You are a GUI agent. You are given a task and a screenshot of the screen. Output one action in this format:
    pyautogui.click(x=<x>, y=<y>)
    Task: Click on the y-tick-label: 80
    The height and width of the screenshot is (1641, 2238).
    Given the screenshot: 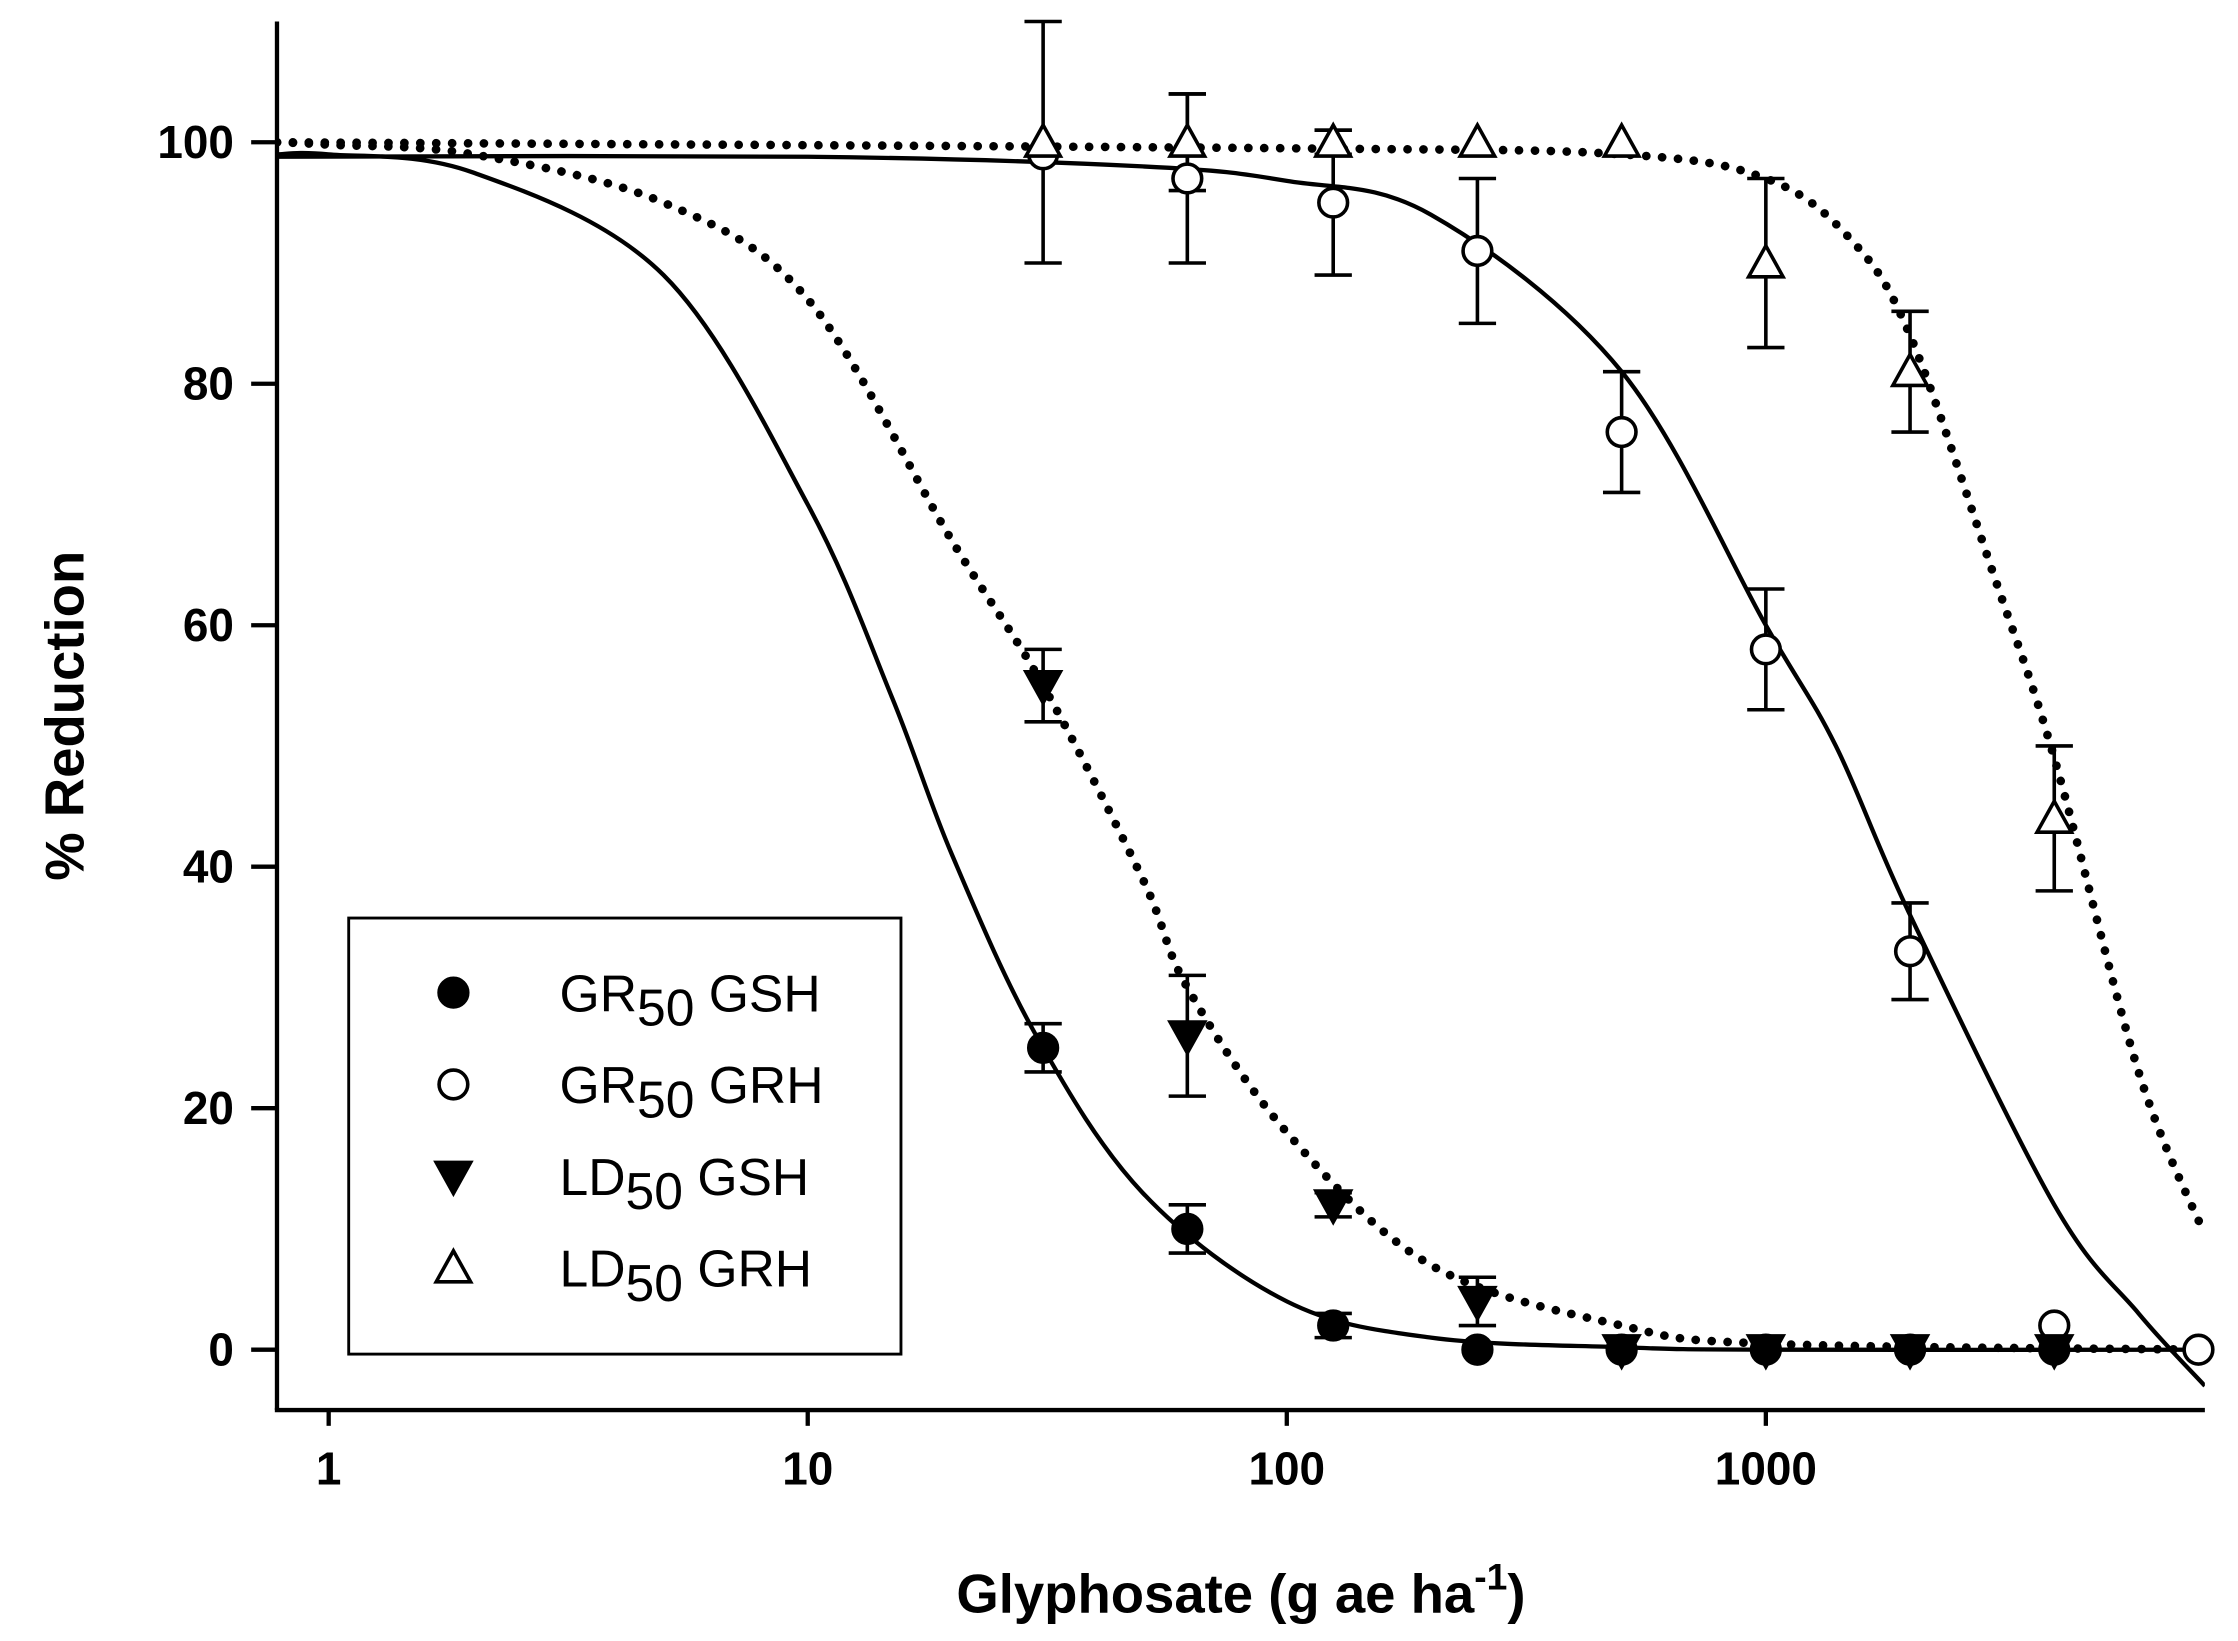 What is the action you would take?
    pyautogui.click(x=208, y=384)
    